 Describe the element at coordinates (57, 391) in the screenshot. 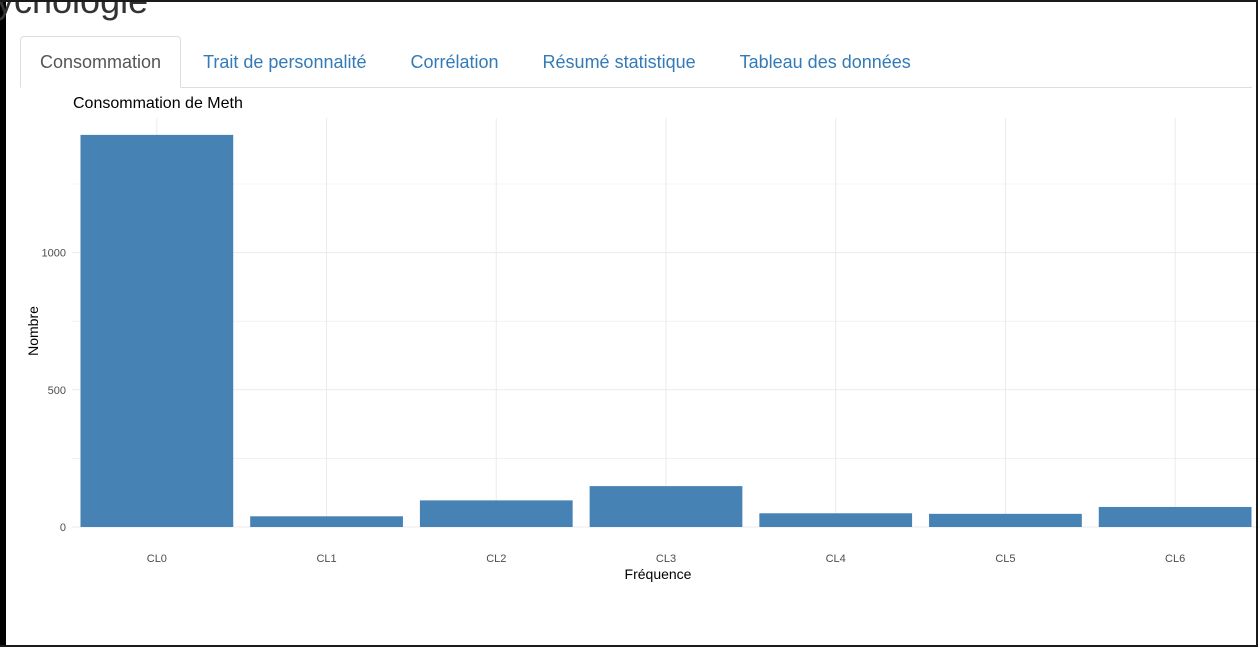

I see `y-tick-label: 500` at that location.